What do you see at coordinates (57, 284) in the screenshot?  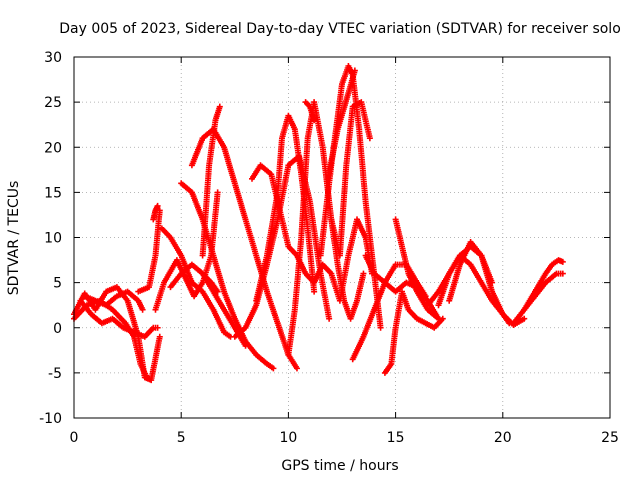 I see `y-tick-label: 5` at bounding box center [57, 284].